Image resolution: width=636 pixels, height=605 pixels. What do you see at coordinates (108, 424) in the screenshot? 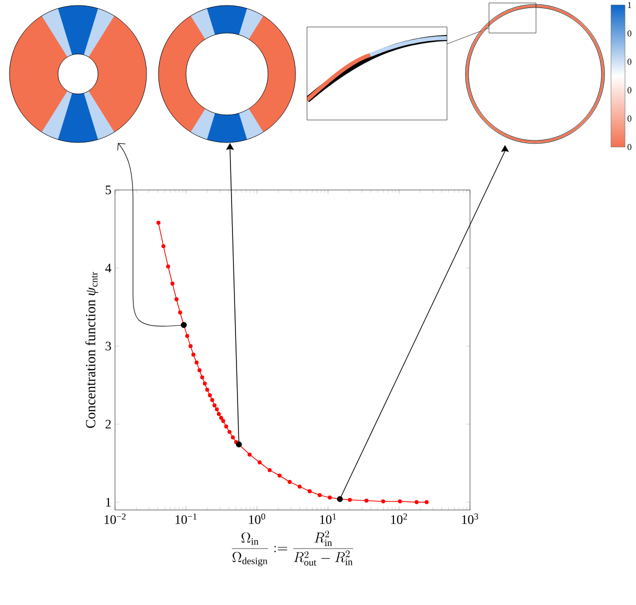
I see `y-tick-label: 2` at bounding box center [108, 424].